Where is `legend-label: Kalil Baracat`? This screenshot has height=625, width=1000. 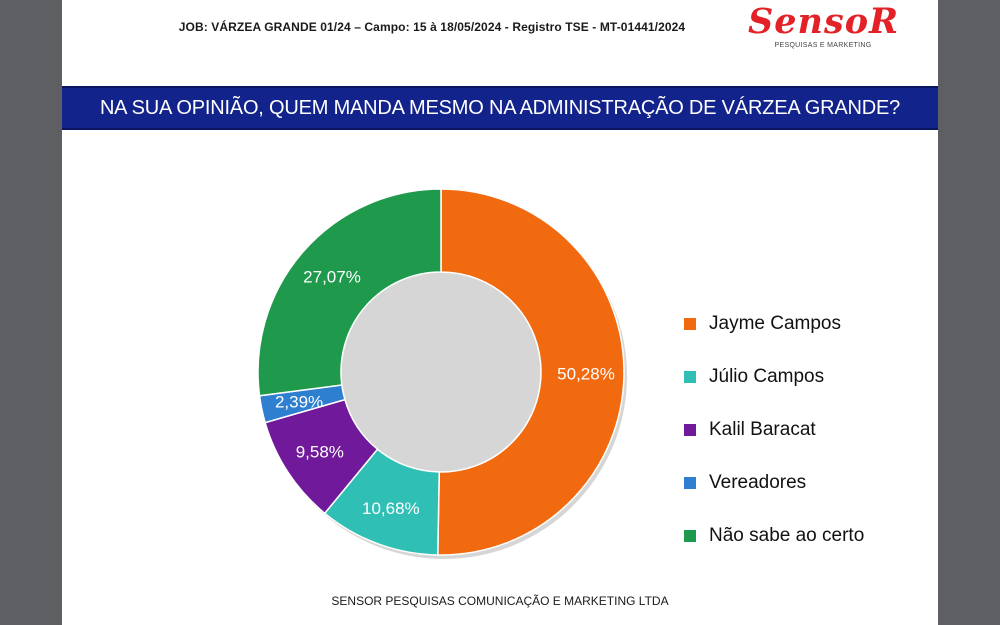
legend-label: Kalil Baracat is located at coordinates (762, 429).